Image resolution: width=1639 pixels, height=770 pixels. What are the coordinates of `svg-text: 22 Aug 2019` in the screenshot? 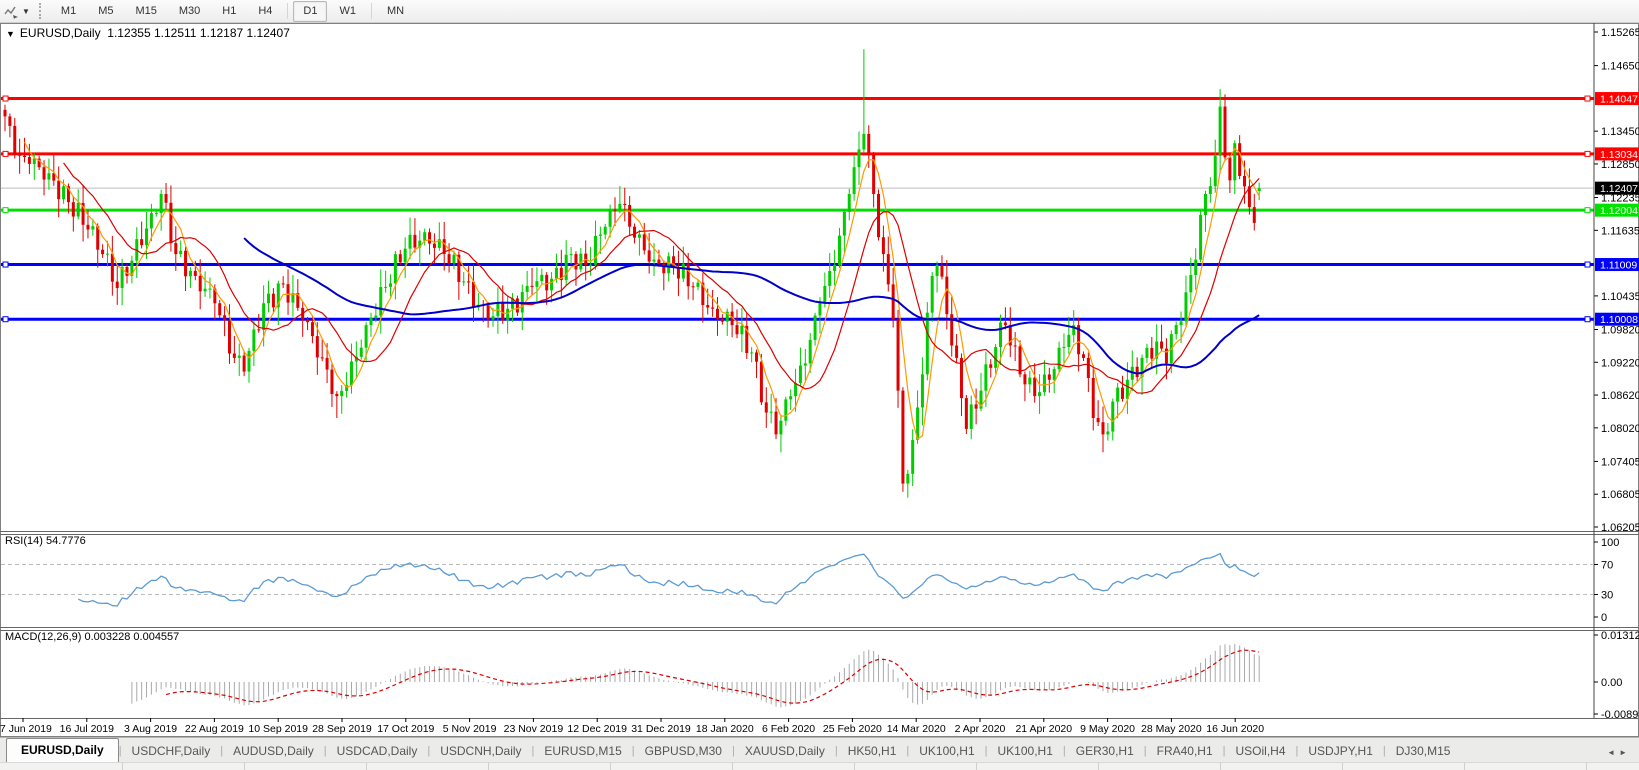 It's located at (214, 729).